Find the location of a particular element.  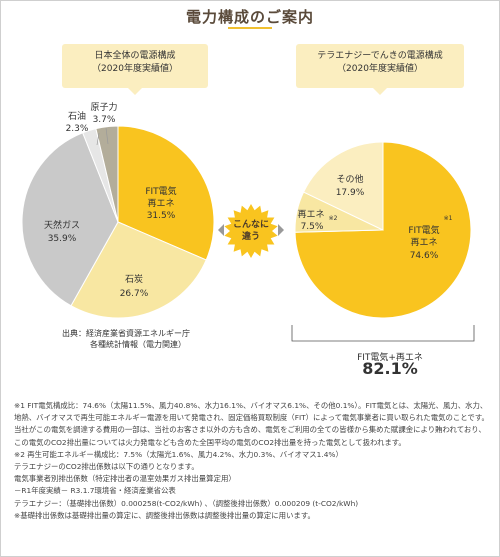

right-header-tail is located at coordinates (380, 91).